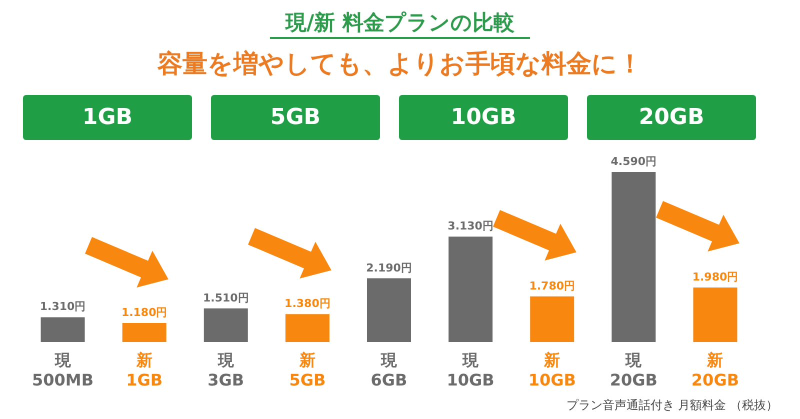 The width and height of the screenshot is (800, 419). Describe the element at coordinates (671, 117) in the screenshot. I see `header-banner: 20GB` at that location.